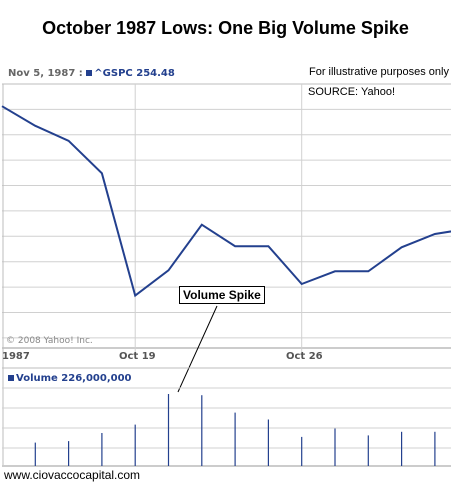  What do you see at coordinates (49, 341) in the screenshot?
I see `copyright-text: © 2008 Yahoo! Inc.` at bounding box center [49, 341].